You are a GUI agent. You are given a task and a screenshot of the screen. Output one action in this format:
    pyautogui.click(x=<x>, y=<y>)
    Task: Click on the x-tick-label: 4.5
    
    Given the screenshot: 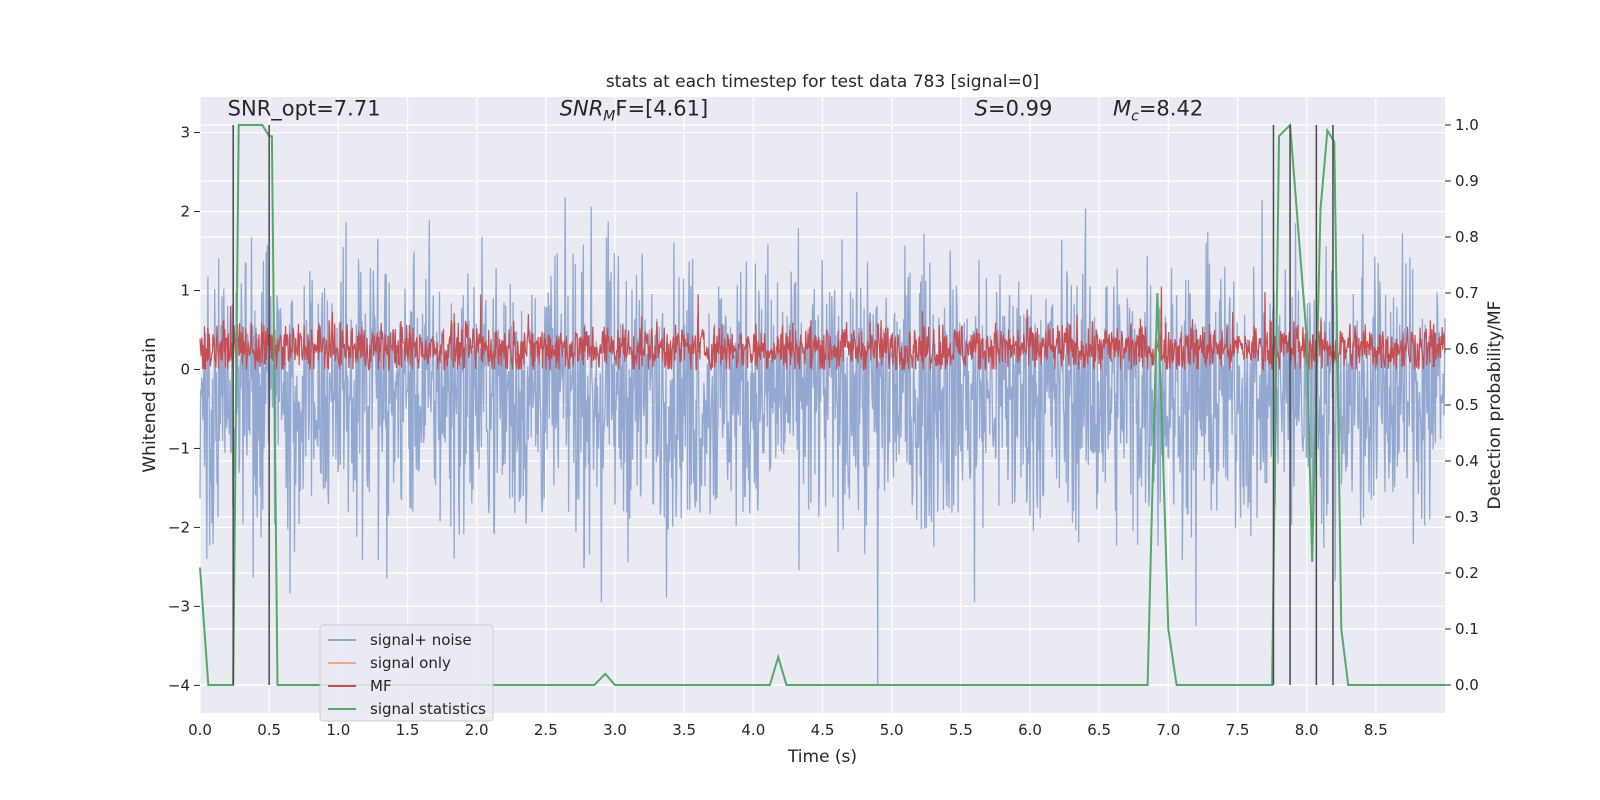 What is the action you would take?
    pyautogui.click(x=823, y=730)
    